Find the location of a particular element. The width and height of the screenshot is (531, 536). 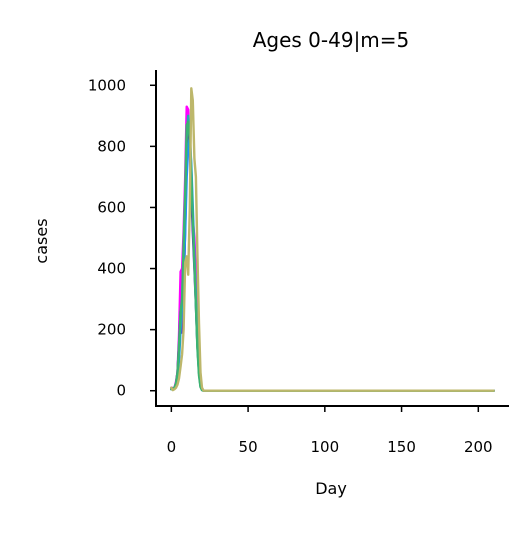

y-axis-label: cases is located at coordinates (41, 240).